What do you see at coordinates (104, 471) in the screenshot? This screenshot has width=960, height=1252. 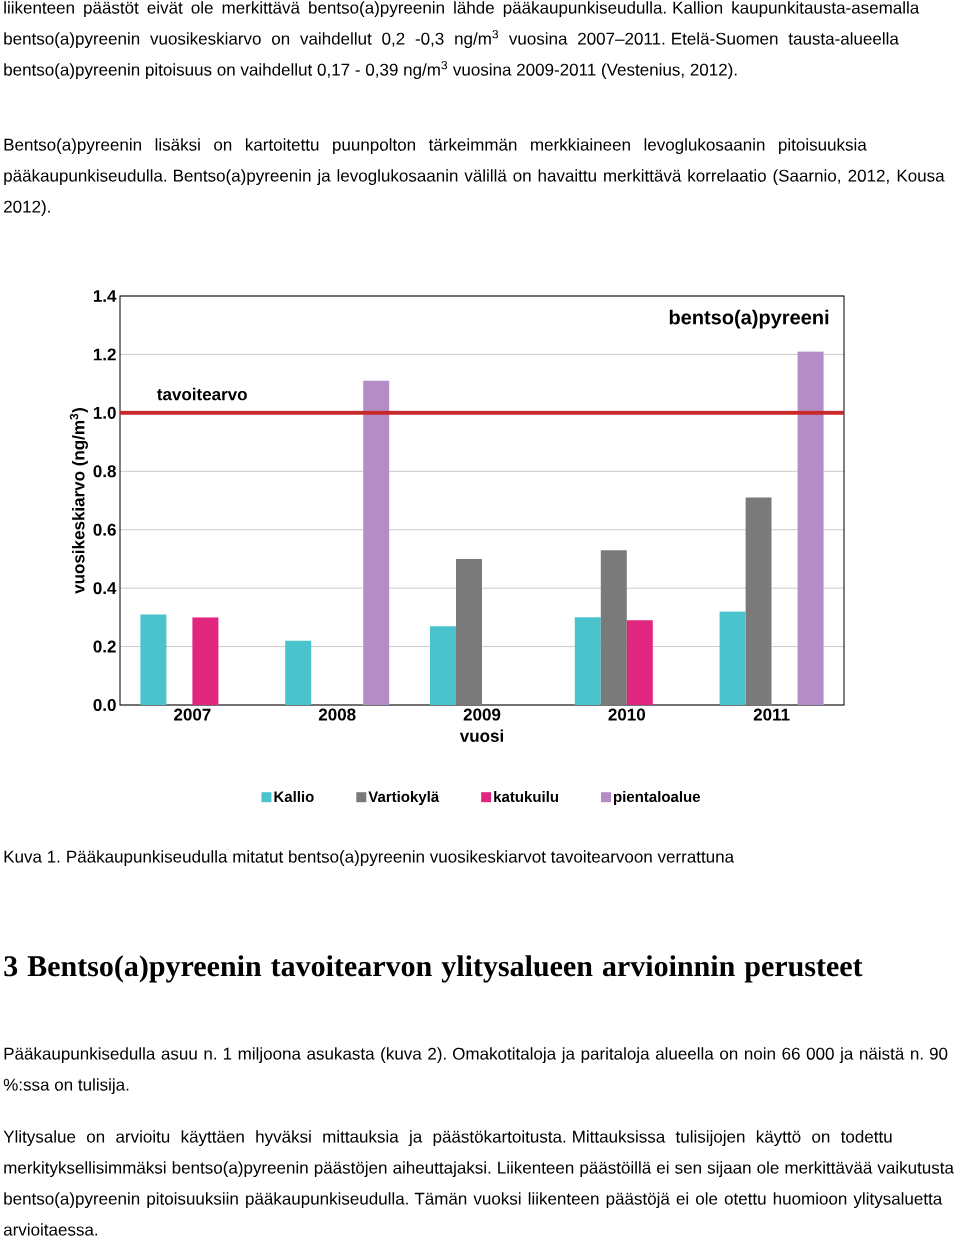 I see `y-tick-label: 0.8` at bounding box center [104, 471].